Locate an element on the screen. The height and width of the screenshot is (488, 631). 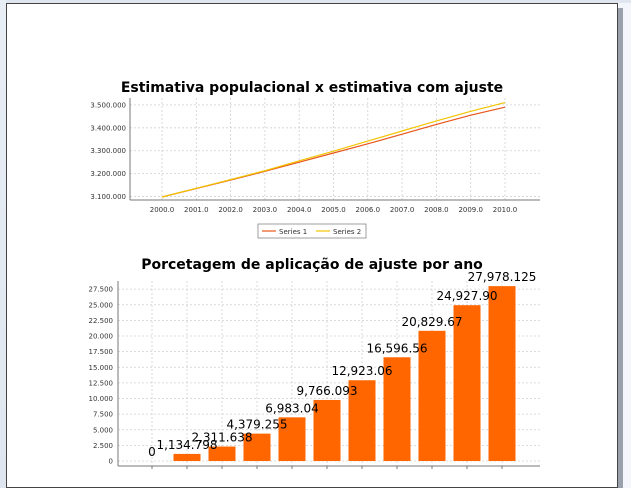
bar-data-label: 6,983.04 is located at coordinates (291, 408).